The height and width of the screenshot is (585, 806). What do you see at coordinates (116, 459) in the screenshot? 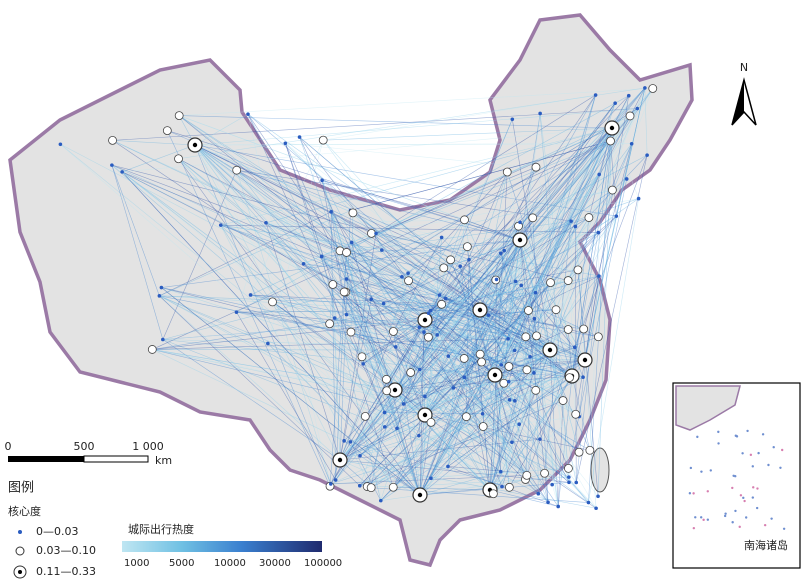
I see `scale-segment` at bounding box center [116, 459].